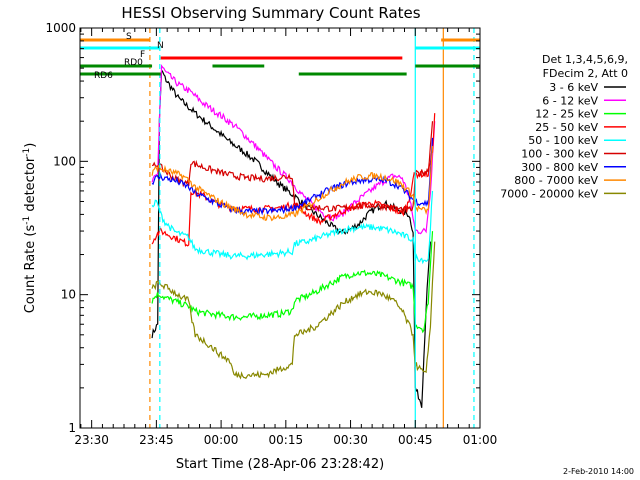 This screenshot has width=640, height=480. What do you see at coordinates (68, 295) in the screenshot?
I see `y-tick-label: 10` at bounding box center [68, 295].